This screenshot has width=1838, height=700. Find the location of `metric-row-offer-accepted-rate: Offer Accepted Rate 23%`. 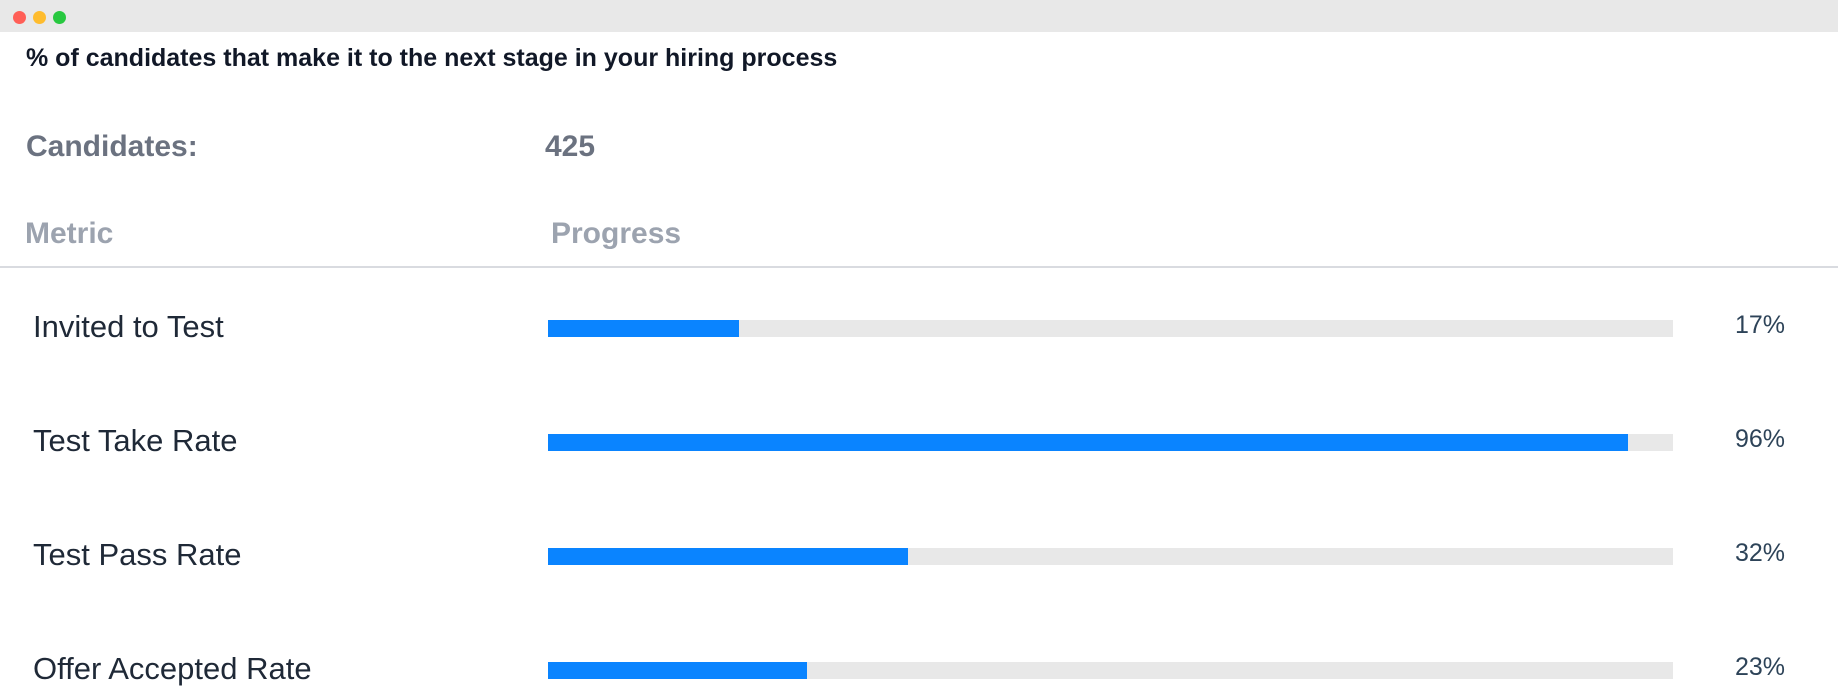

metric-row-offer-accepted-rate: Offer Accepted Rate 23% is located at coordinates (919, 669).